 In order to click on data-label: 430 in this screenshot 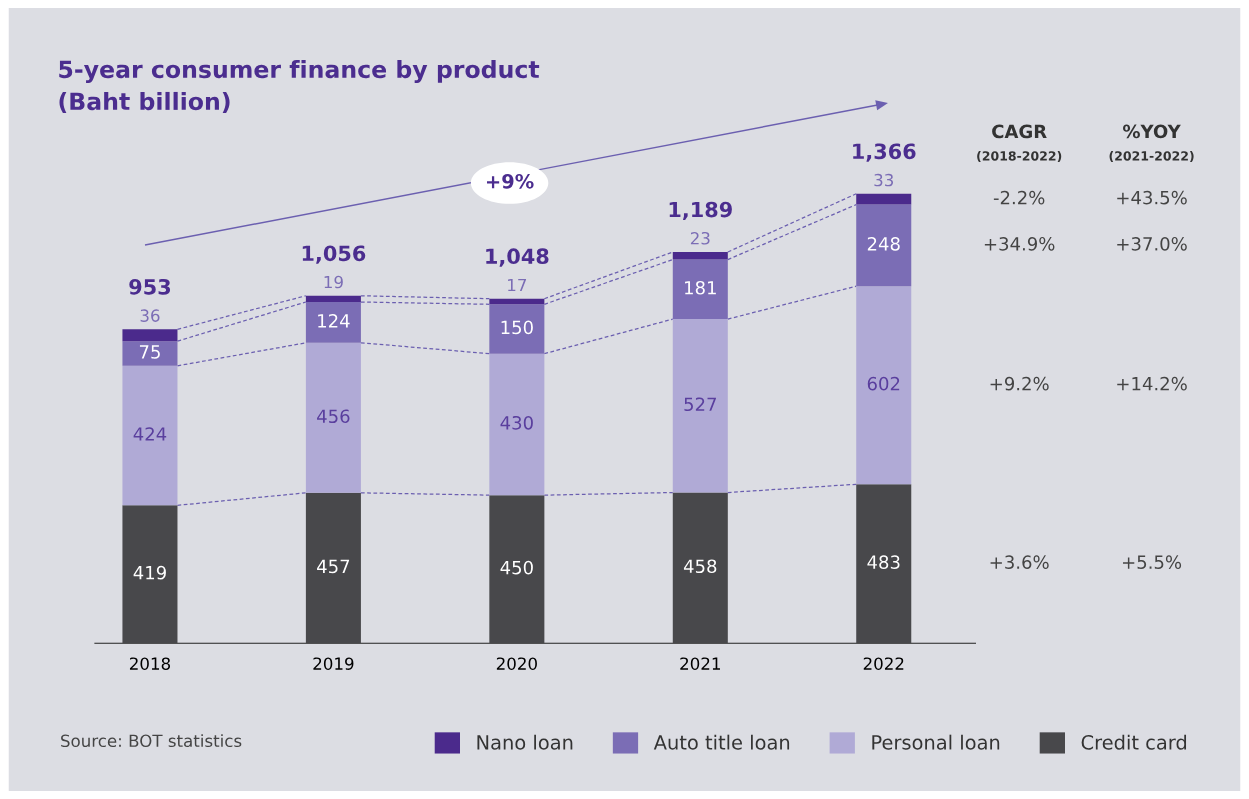, I will do `click(516, 422)`.